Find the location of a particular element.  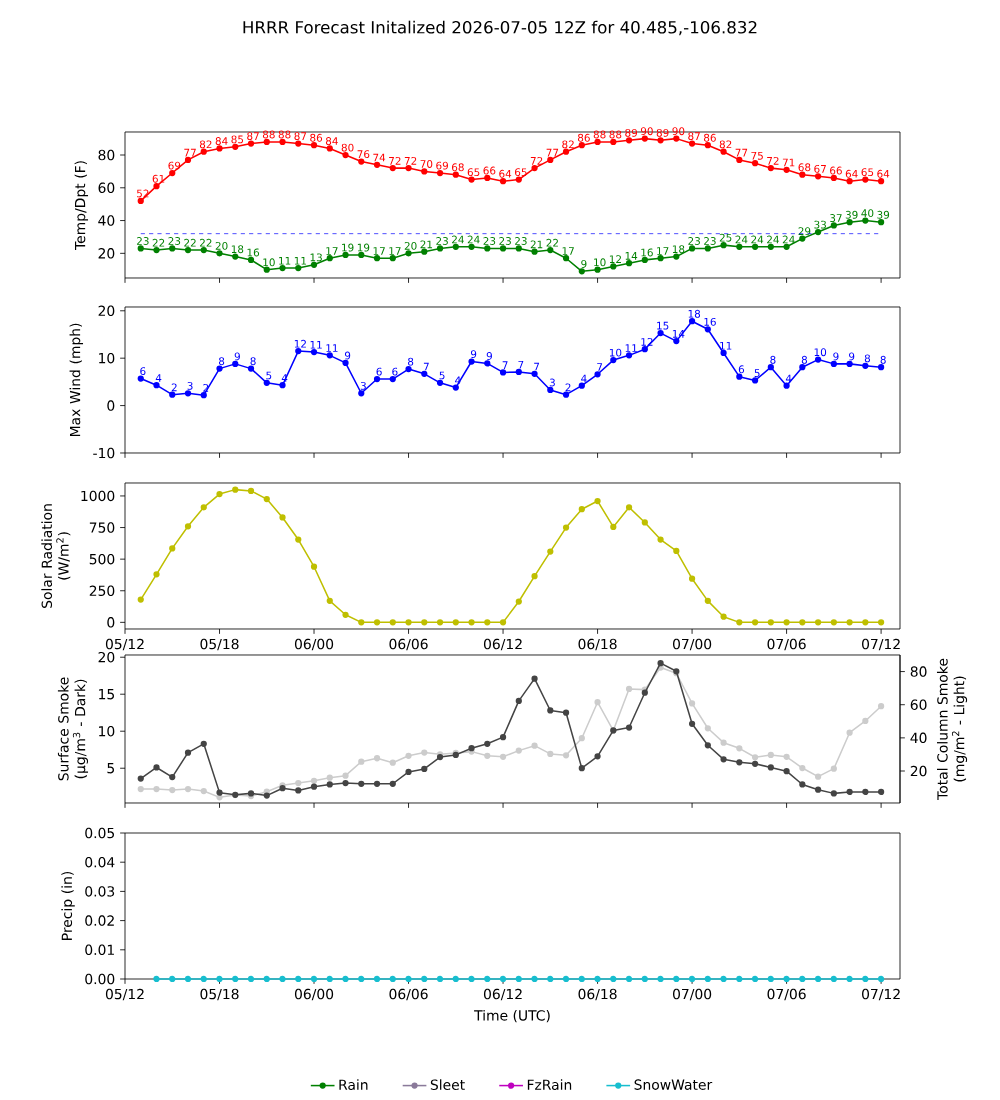

data-label: 80 is located at coordinates (347, 147).